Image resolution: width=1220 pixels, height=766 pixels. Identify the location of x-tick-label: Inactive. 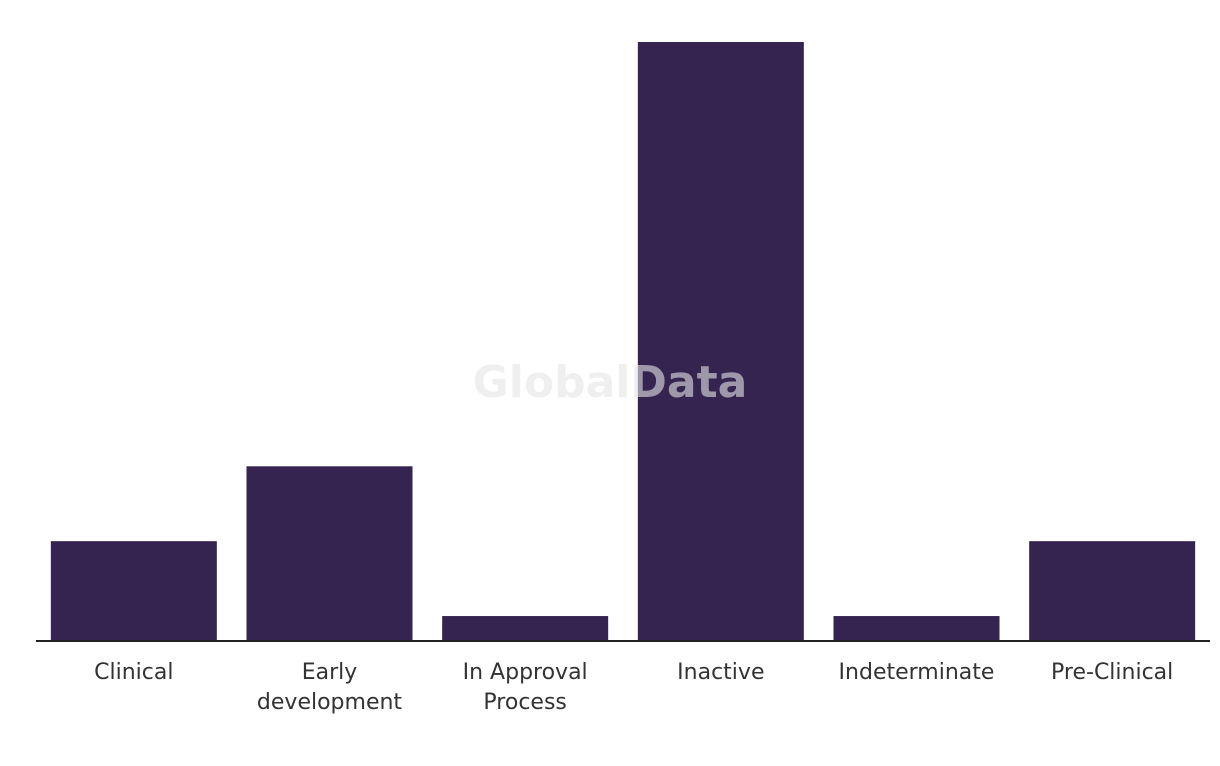
(721, 672).